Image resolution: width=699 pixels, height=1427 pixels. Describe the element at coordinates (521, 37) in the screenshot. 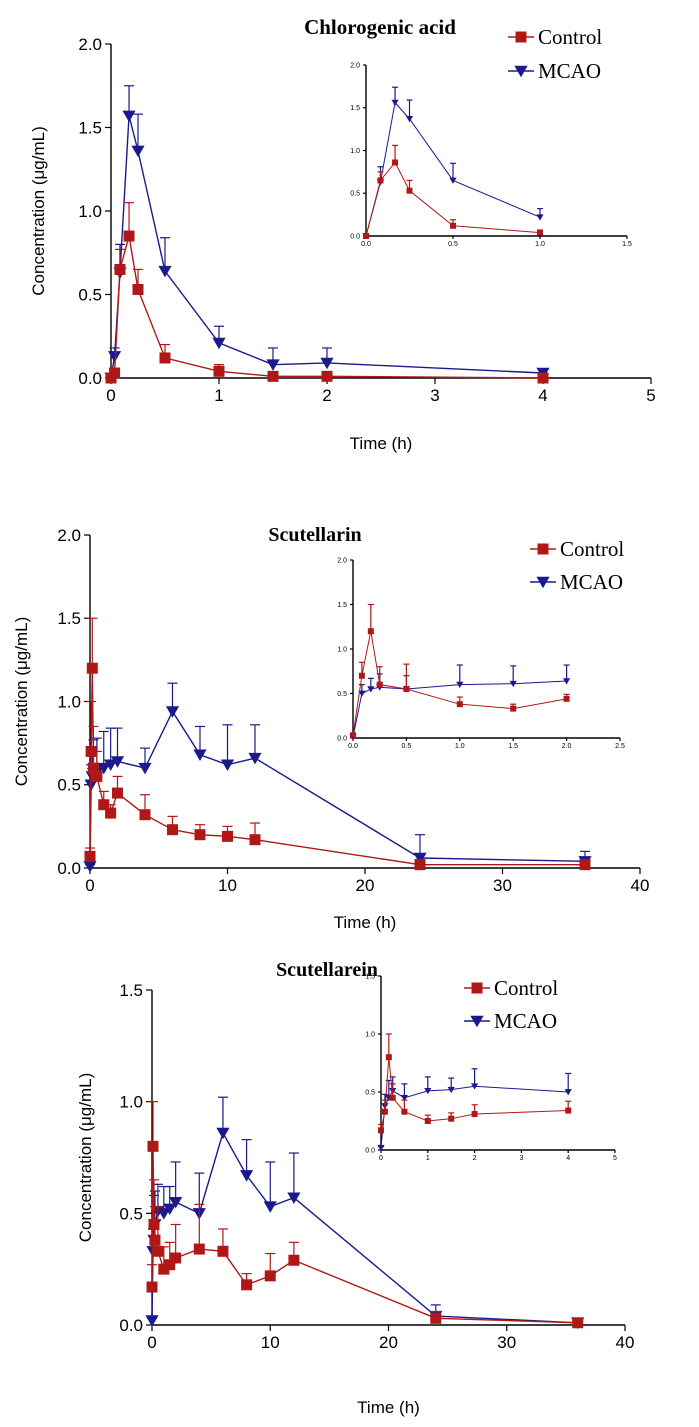

I see `panel1-legend-marker` at that location.